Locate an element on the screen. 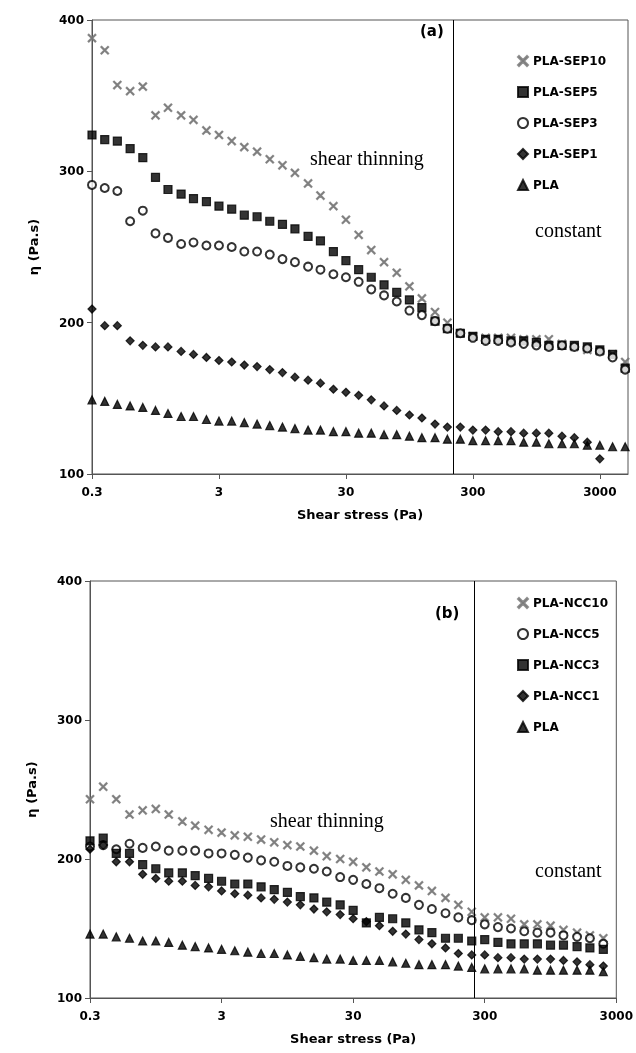  text: (b) is located at coordinates (447, 612).